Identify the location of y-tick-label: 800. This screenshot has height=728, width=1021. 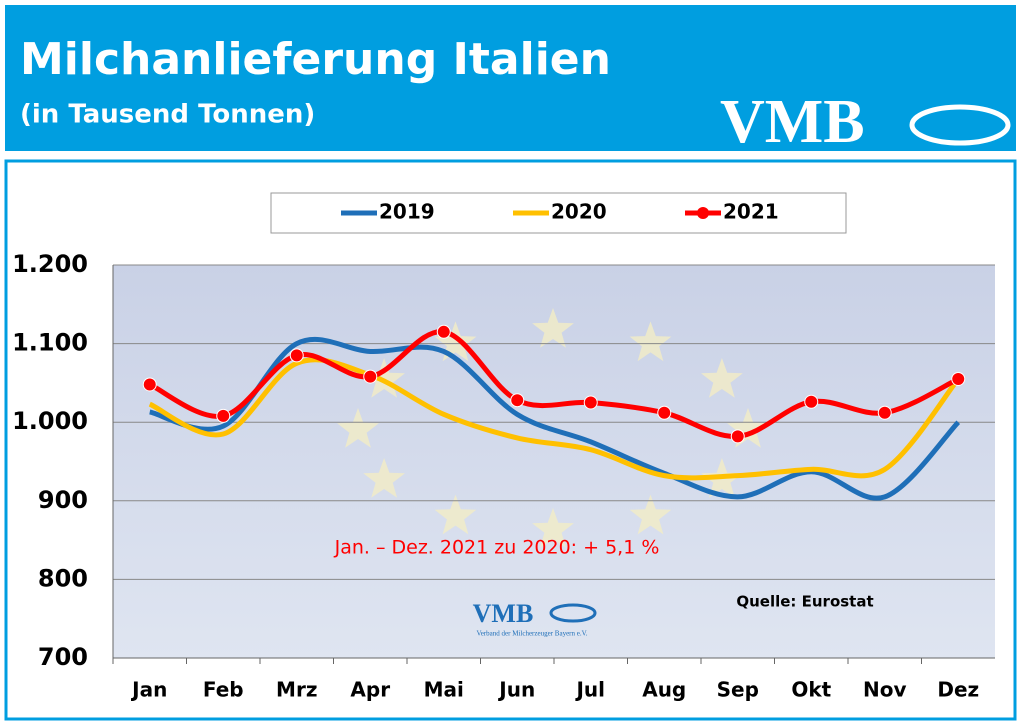
(63, 578).